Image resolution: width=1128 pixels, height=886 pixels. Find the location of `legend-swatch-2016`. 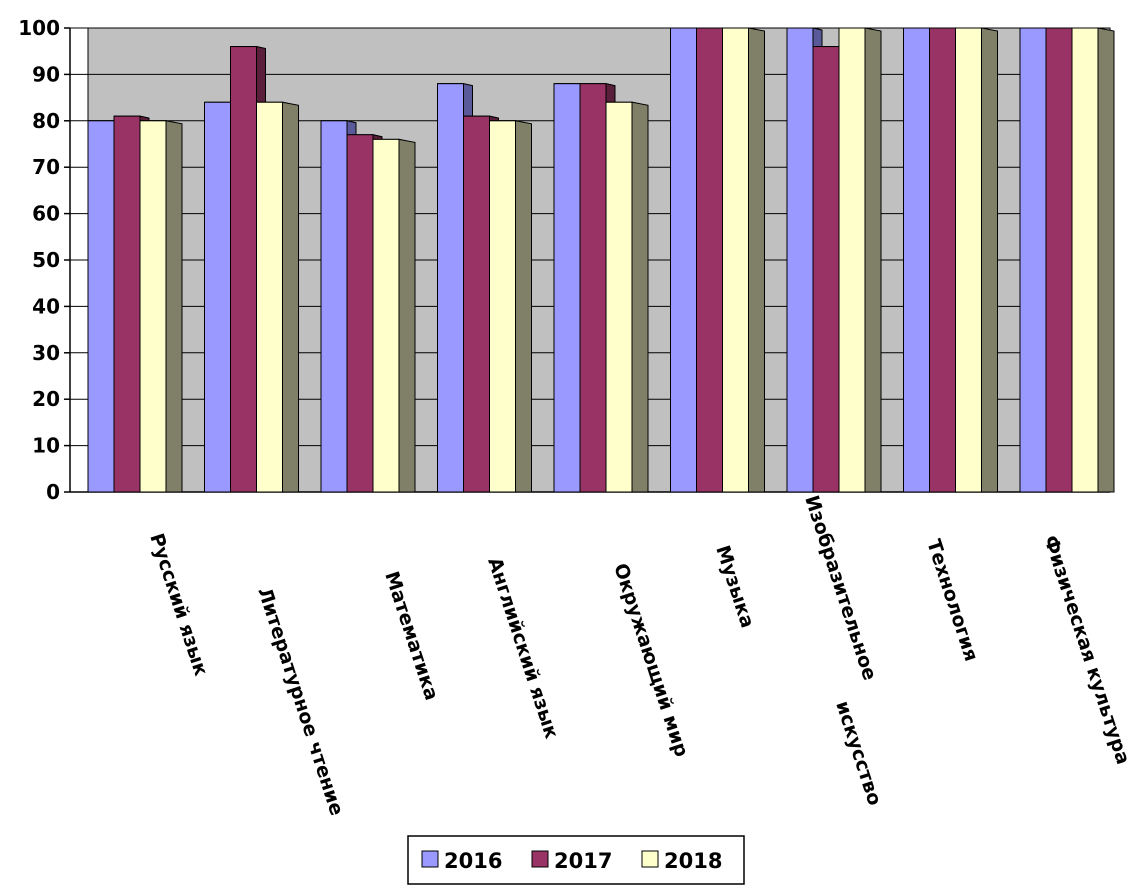

legend-swatch-2016 is located at coordinates (430, 859).